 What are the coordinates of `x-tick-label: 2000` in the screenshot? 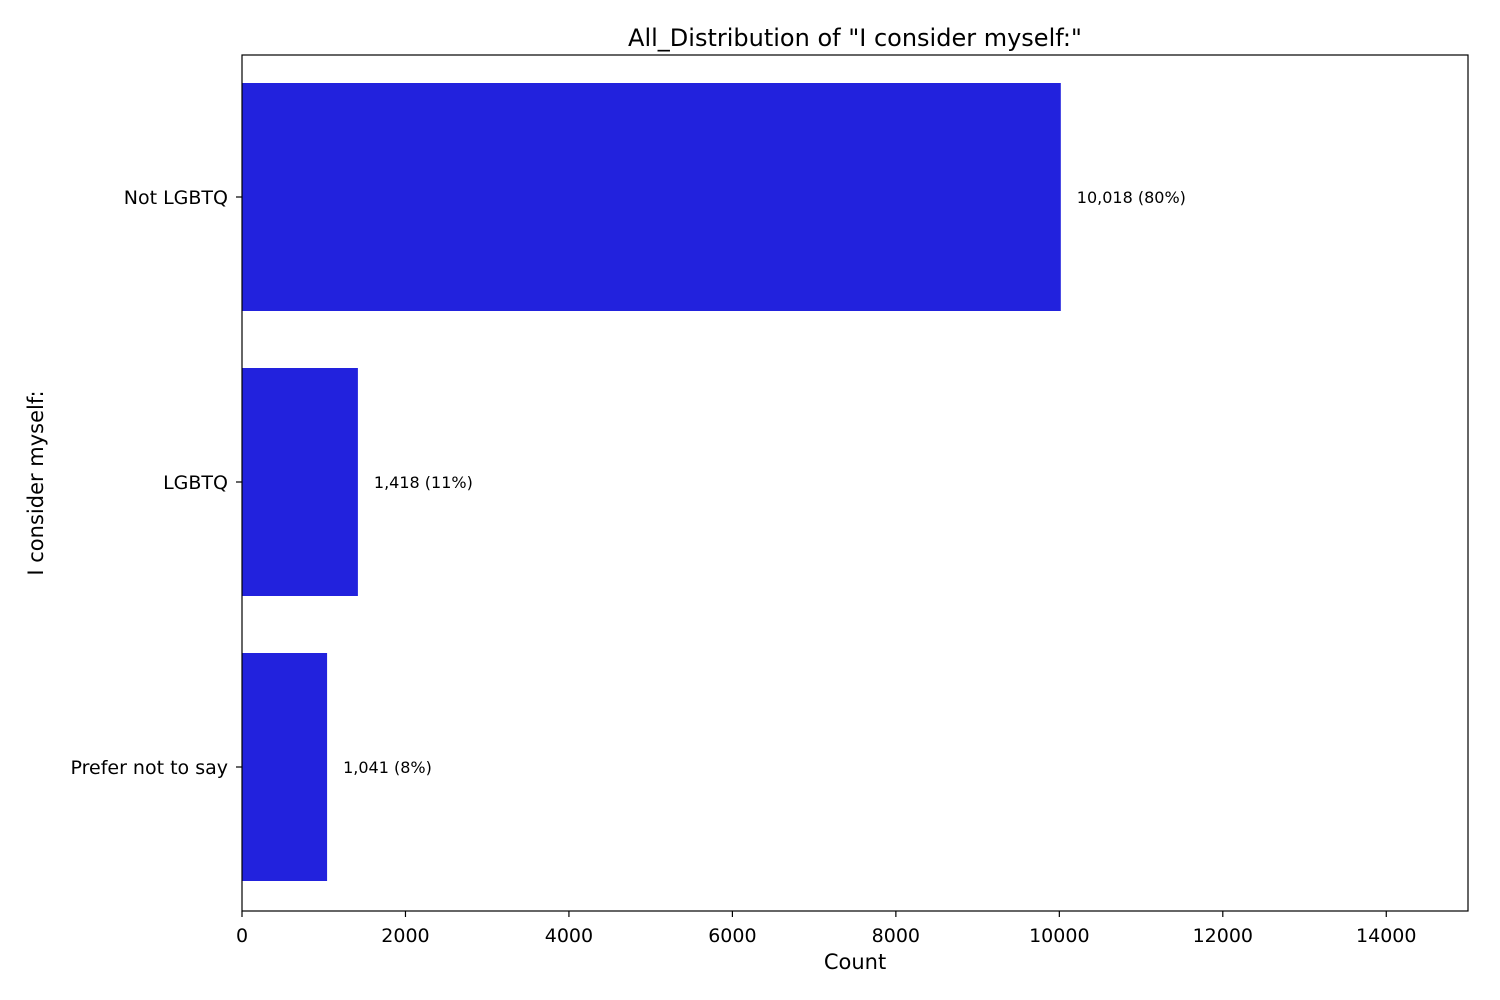 It's located at (405, 936).